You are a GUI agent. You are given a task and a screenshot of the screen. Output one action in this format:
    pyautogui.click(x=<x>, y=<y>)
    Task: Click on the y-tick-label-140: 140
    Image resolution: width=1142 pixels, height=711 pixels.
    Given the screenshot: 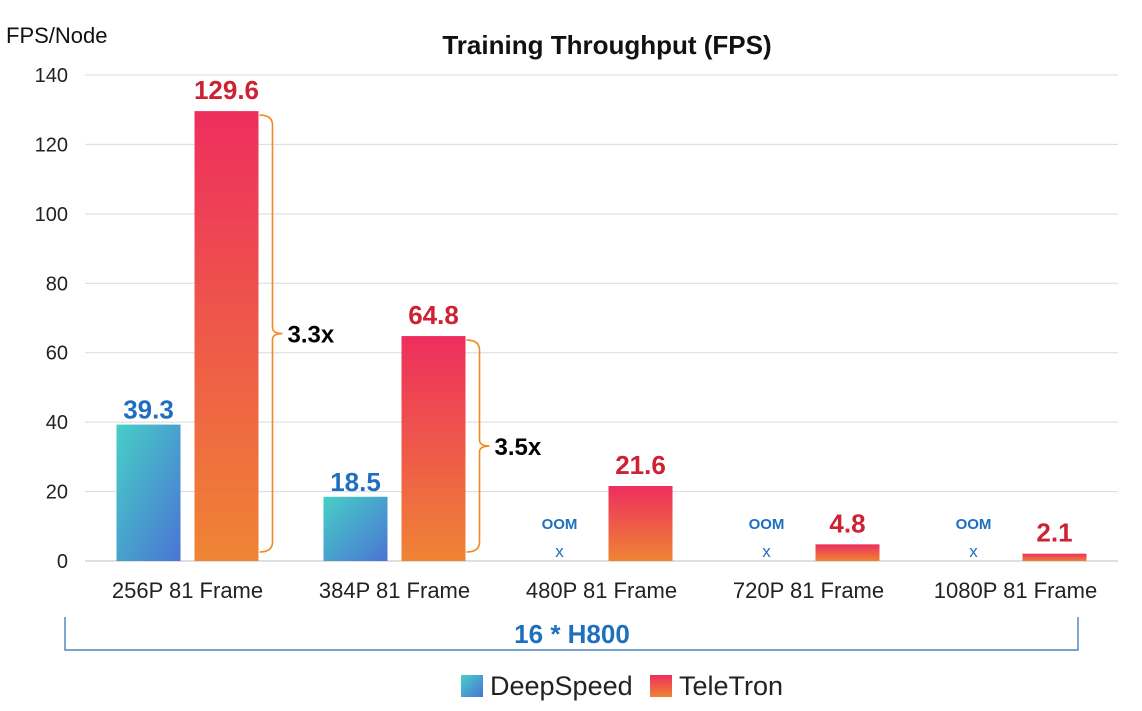 What is the action you would take?
    pyautogui.click(x=51, y=76)
    